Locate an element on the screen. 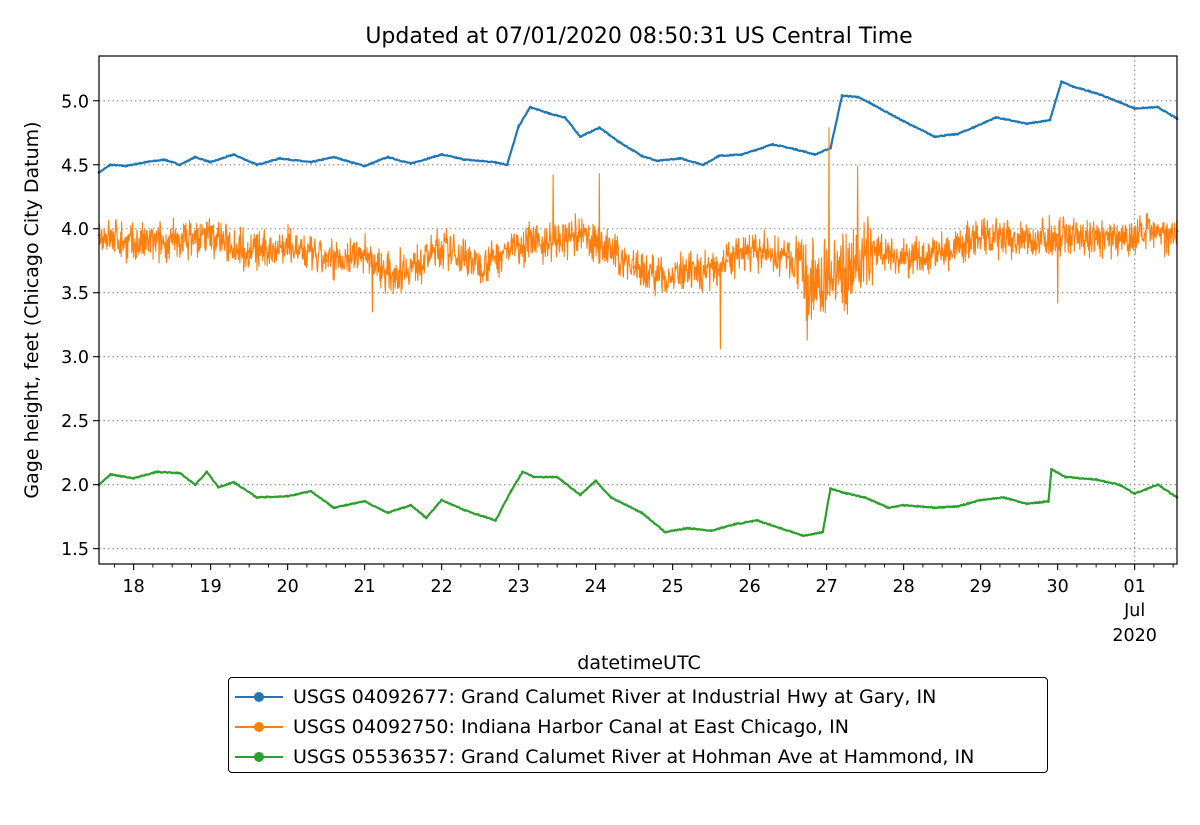 The image size is (1200, 825). y-axis-label: Gage height, feet (Chicago City Datum) is located at coordinates (32, 309).